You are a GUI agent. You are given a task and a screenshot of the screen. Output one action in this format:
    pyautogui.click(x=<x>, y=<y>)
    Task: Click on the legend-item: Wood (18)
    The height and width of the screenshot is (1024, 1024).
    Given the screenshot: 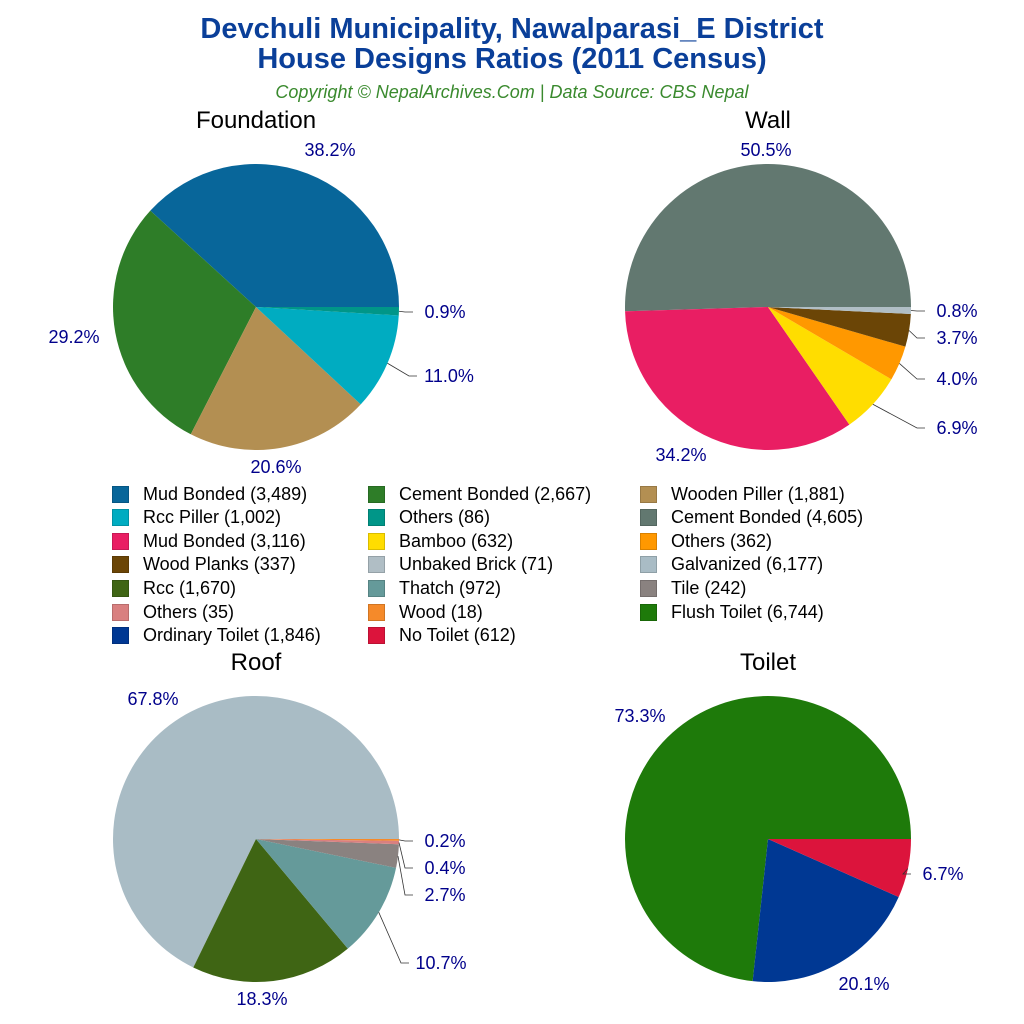 What is the action you would take?
    pyautogui.click(x=425, y=612)
    